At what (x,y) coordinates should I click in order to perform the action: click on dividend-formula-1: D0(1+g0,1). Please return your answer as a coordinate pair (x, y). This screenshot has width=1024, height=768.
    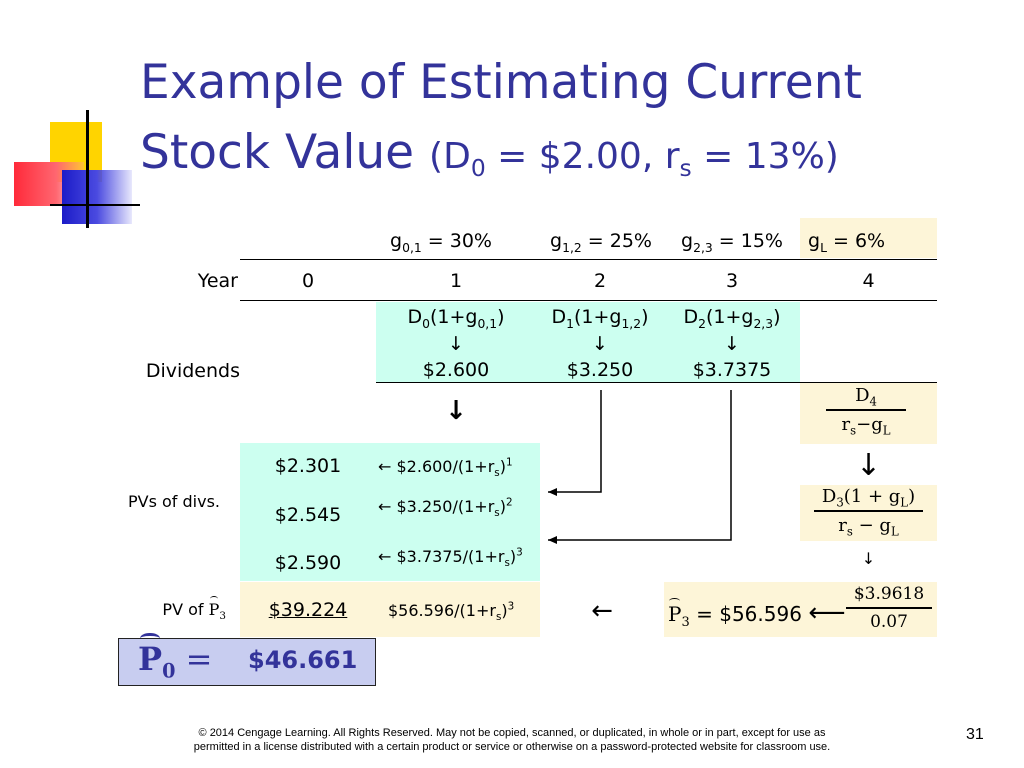
    Looking at the image, I should click on (456, 318).